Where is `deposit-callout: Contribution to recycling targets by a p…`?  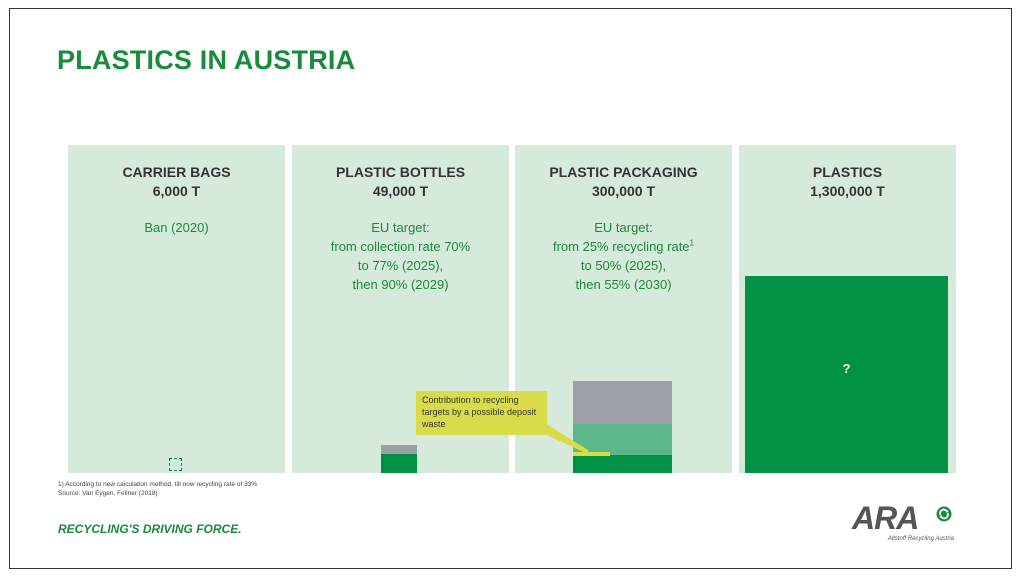
deposit-callout: Contribution to recycling targets by a p… is located at coordinates (481, 413).